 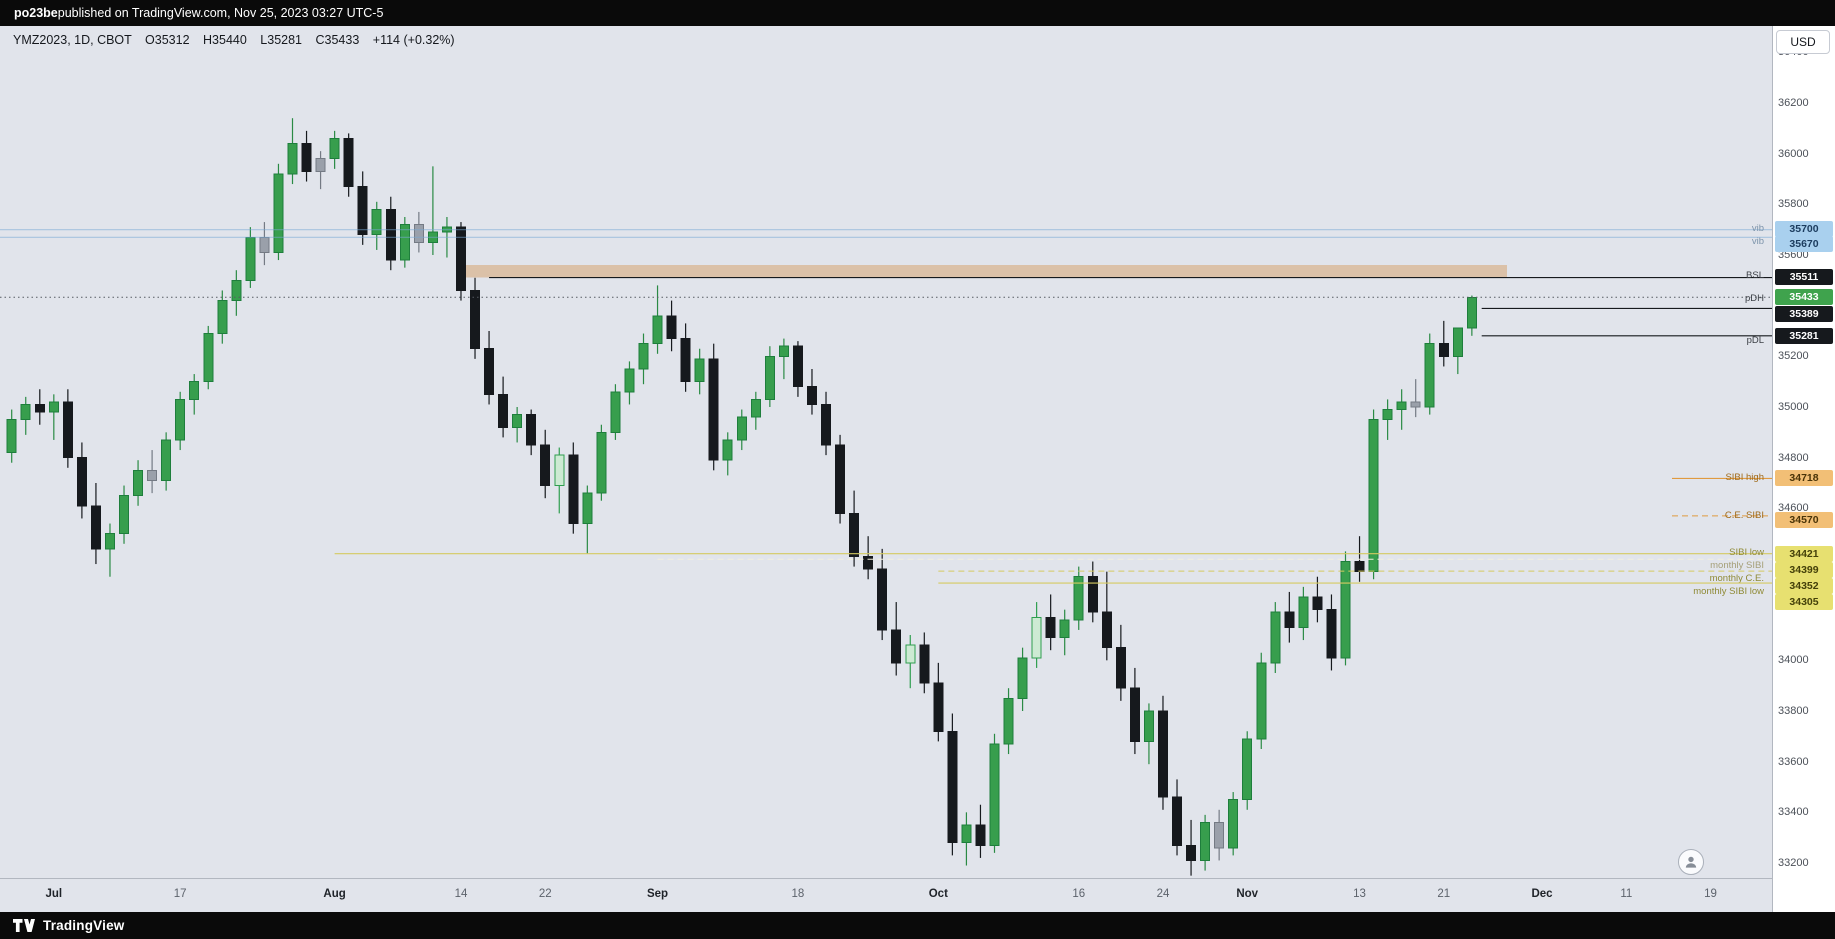 What do you see at coordinates (1804, 586) in the screenshot?
I see `price-badge-34352: 34352` at bounding box center [1804, 586].